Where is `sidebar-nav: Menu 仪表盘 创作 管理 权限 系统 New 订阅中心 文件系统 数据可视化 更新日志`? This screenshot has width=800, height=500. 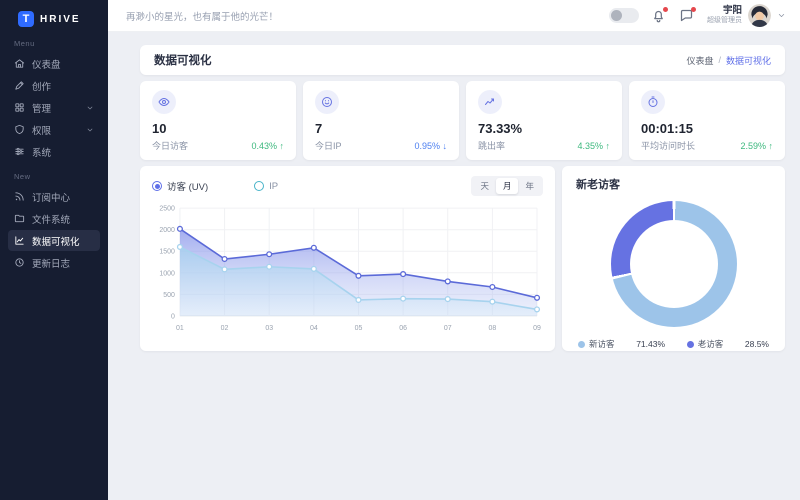
sidebar-nav: Menu 仪表盘 创作 管理 权限 系统 New 订阅中心 文件系统 数据可视化 更新日志 is located at coordinates (54, 156).